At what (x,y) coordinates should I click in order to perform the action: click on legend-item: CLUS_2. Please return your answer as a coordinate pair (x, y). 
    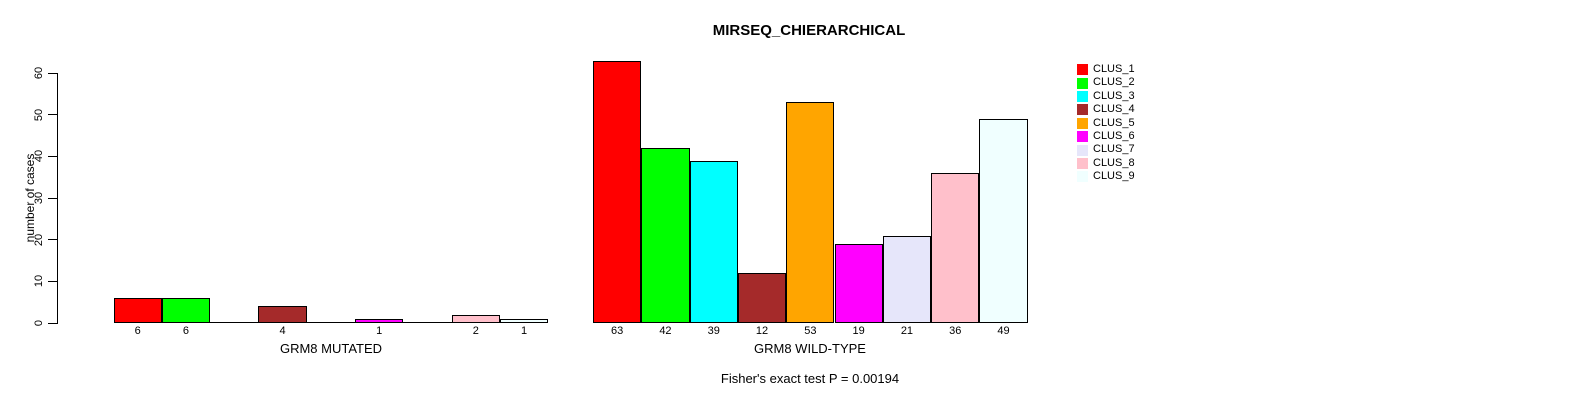
    Looking at the image, I should click on (1106, 82).